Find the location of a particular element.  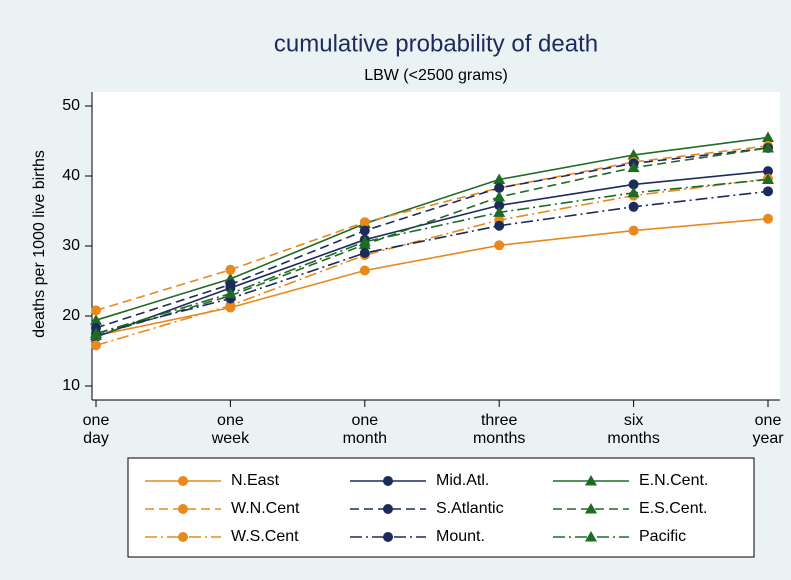

x-tick-label: day is located at coordinates (96, 438).